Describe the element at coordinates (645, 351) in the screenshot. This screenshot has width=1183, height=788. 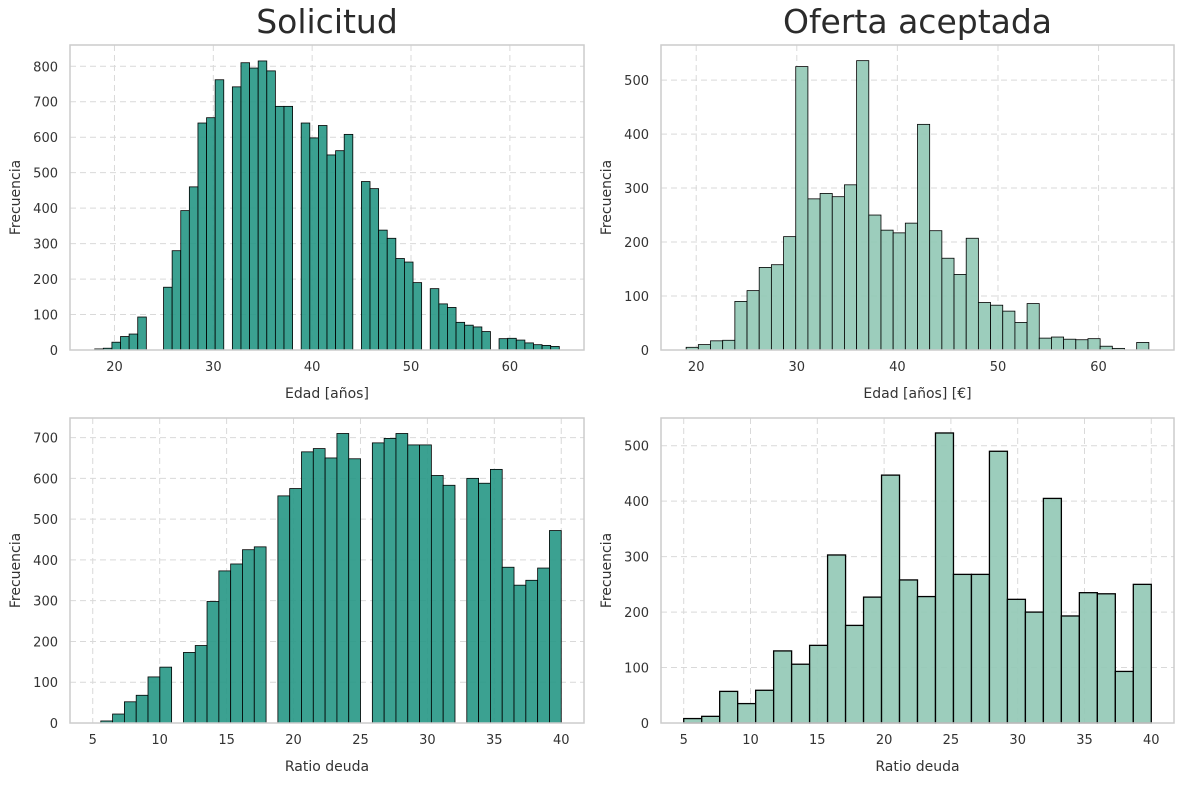
I see `y-tick-label: 0` at that location.